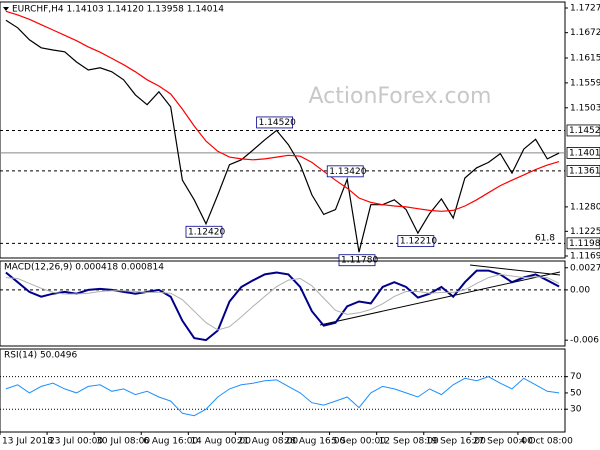 This screenshot has height=450, width=600. I want to click on annotation-label: 1.13420, so click(347, 172).